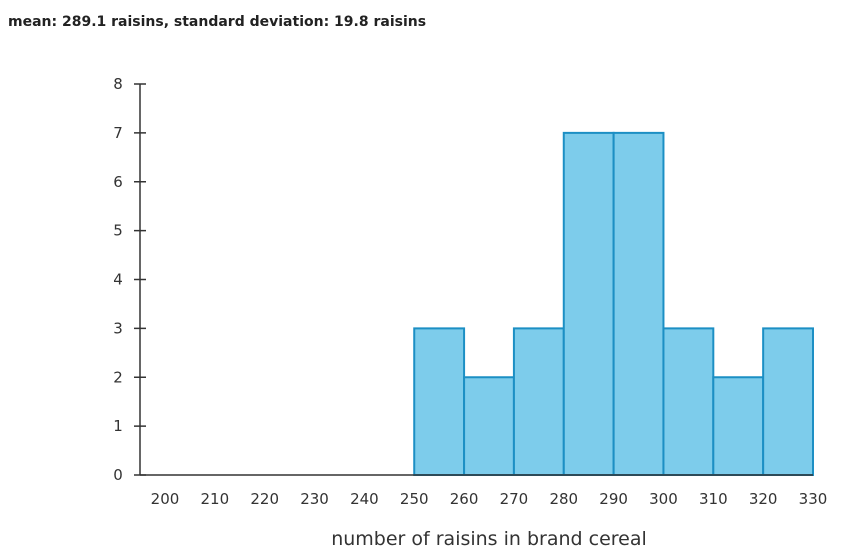  Describe the element at coordinates (414, 499) in the screenshot. I see `x-tick-label-250: 250` at that location.